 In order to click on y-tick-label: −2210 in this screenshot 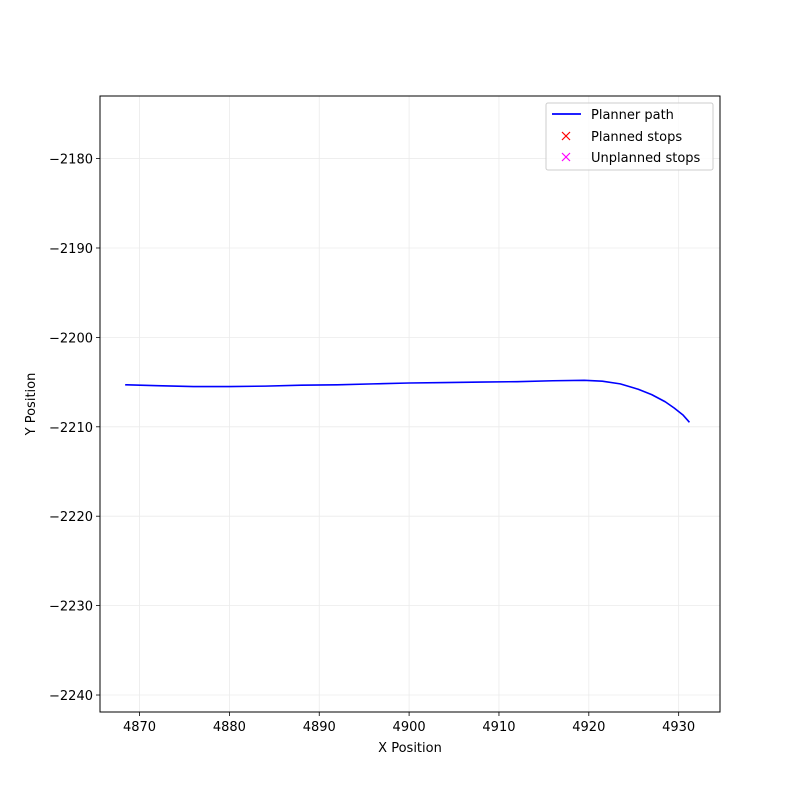, I will do `click(71, 428)`.